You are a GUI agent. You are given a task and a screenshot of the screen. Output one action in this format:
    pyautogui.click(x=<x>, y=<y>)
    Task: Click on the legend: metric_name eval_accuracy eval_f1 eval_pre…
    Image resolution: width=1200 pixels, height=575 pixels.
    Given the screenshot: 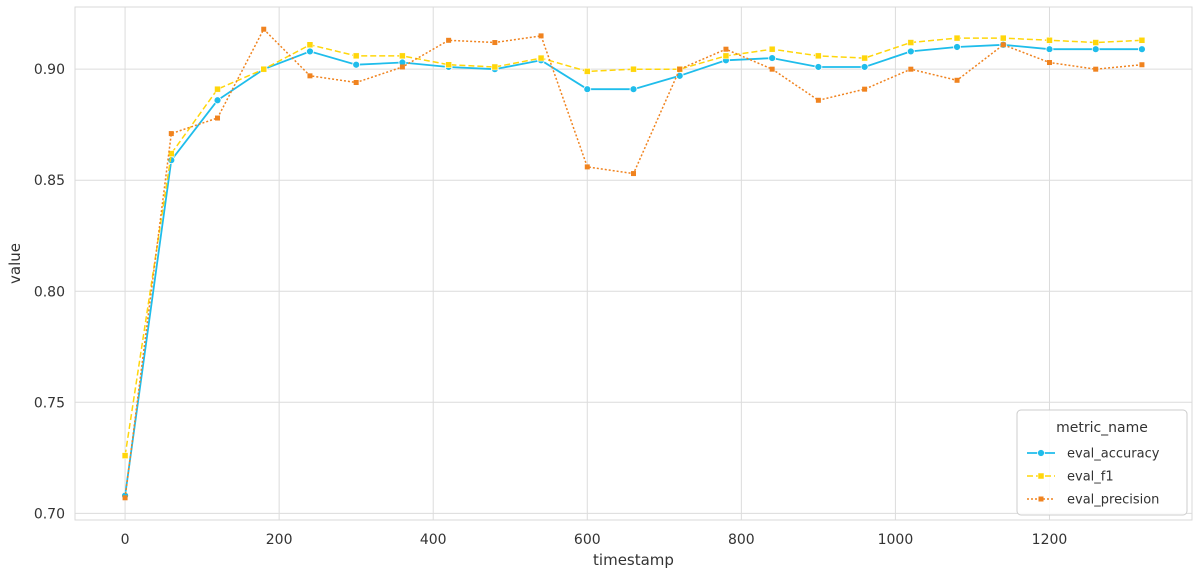 What is the action you would take?
    pyautogui.click(x=1102, y=462)
    